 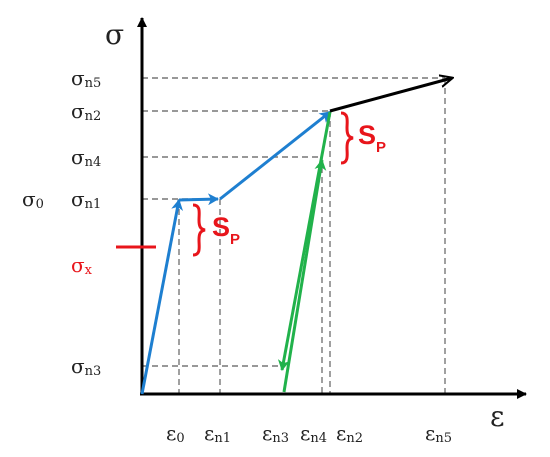 I want to click on y-axis-title: σ, so click(x=114, y=34).